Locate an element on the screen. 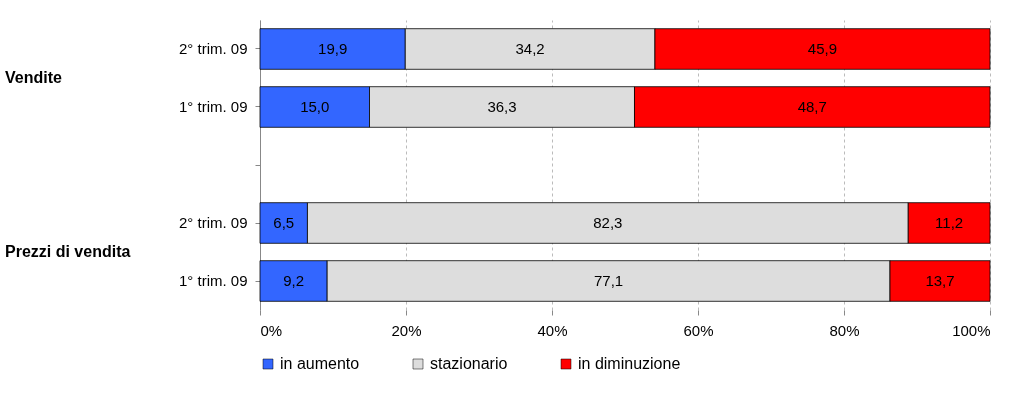 The image size is (1015, 408). data-label: 9,2 is located at coordinates (294, 280).